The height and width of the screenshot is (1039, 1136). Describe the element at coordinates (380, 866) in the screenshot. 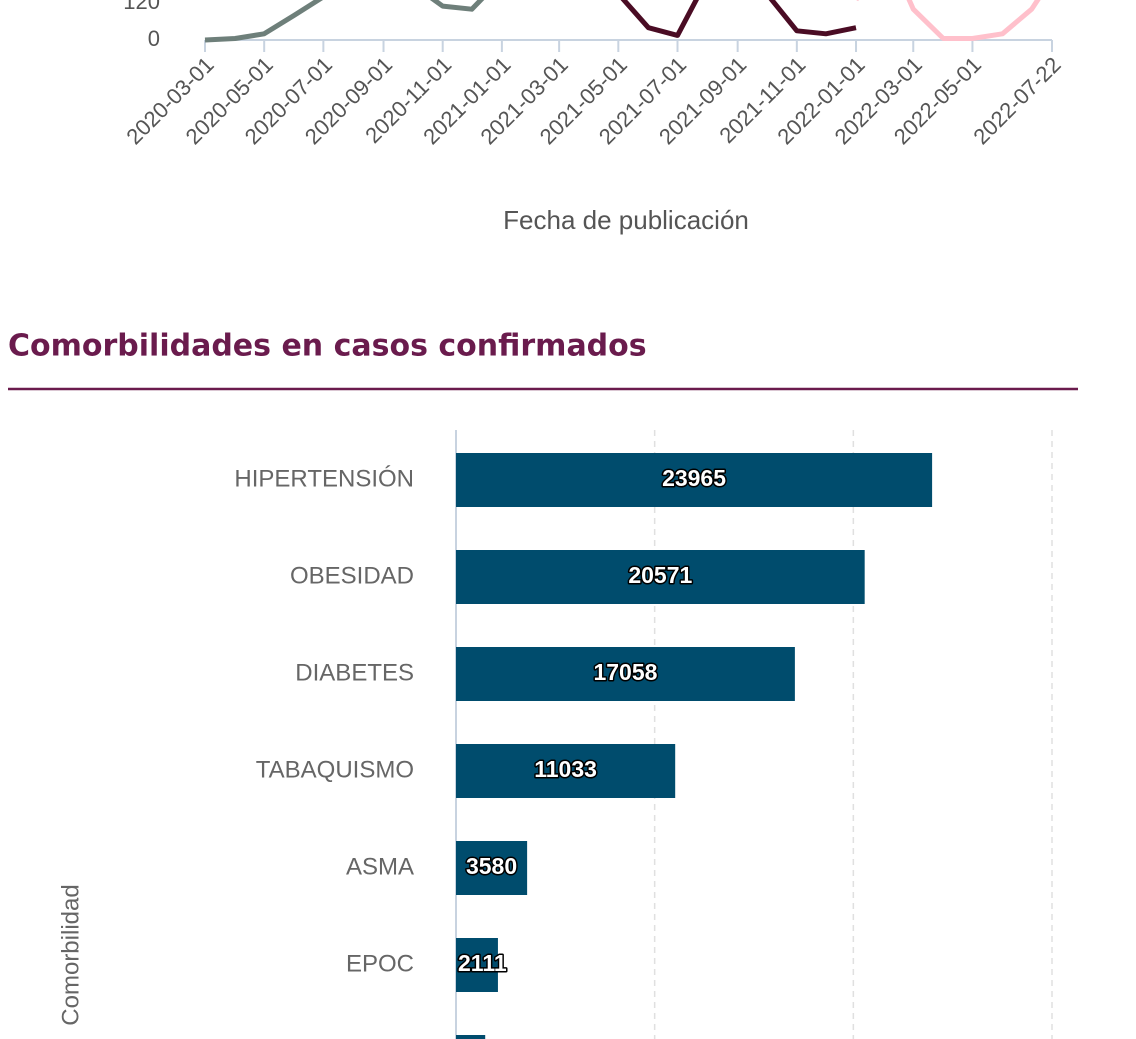

I see `y-tick-label: ASMA` at that location.